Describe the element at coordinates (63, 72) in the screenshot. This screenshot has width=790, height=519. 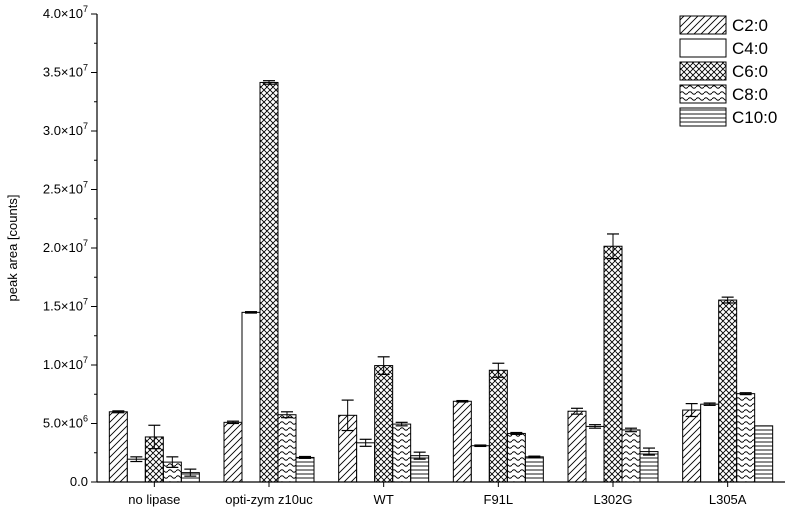
I see `y-tick-mantissa: 3.5×10` at that location.